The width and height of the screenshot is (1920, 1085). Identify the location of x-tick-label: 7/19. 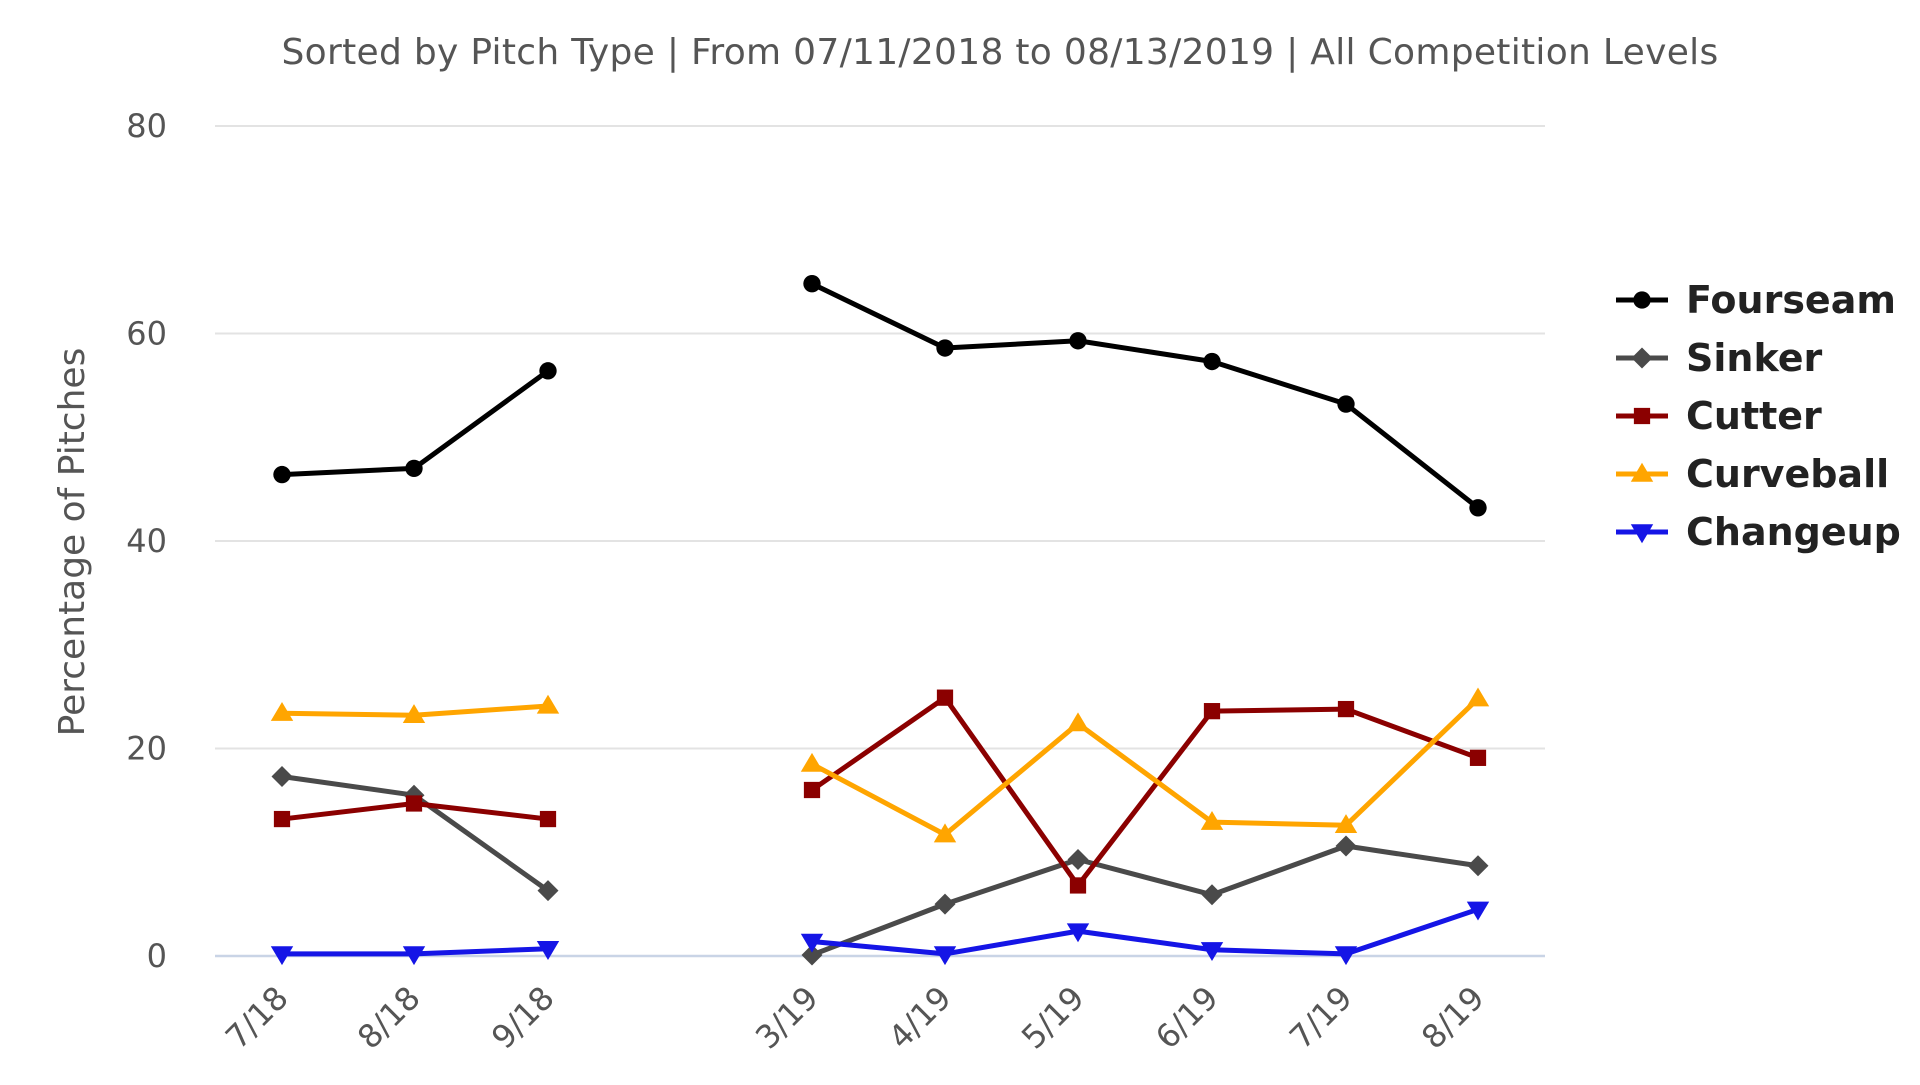
(1321, 1018).